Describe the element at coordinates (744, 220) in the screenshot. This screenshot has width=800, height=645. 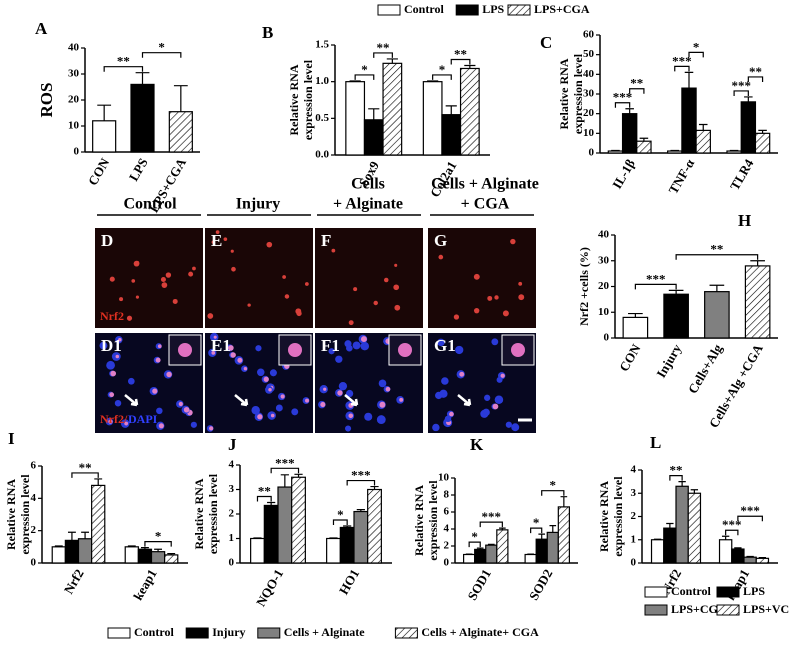
I see `panel-label: H` at that location.